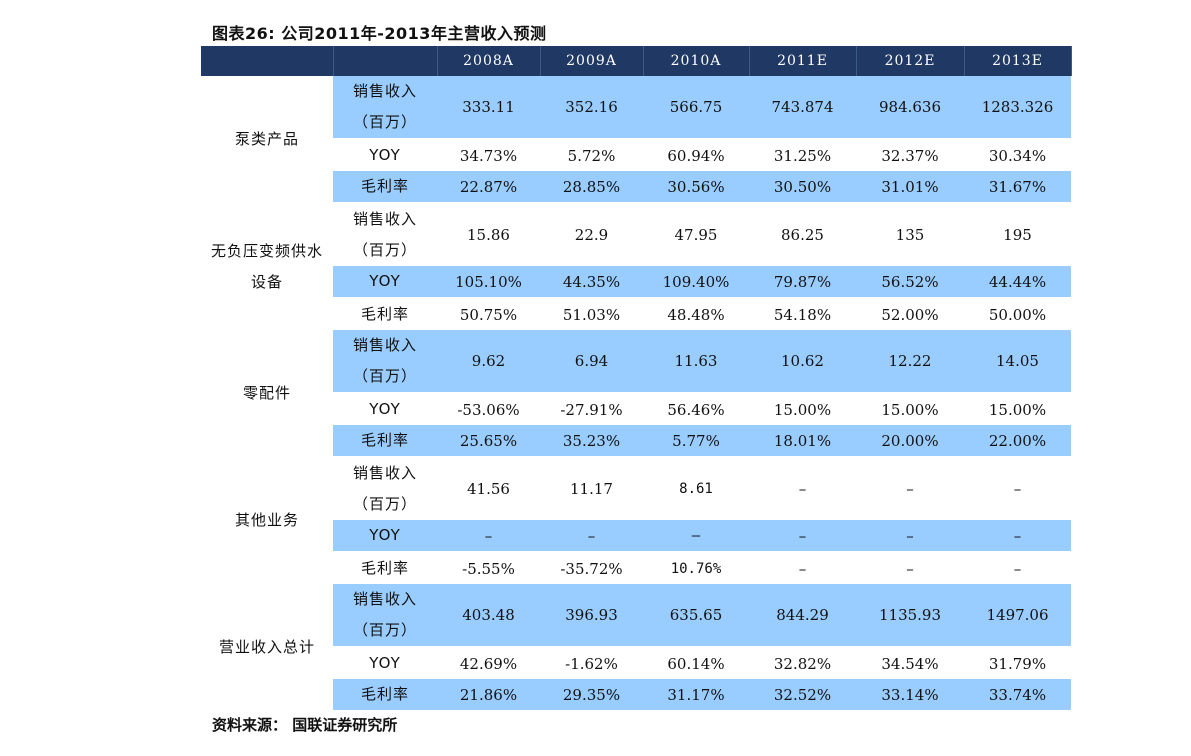 Image resolution: width=1191 pixels, height=756 pixels. Describe the element at coordinates (591, 568) in the screenshot. I see `value-cell: -35.72%` at that location.